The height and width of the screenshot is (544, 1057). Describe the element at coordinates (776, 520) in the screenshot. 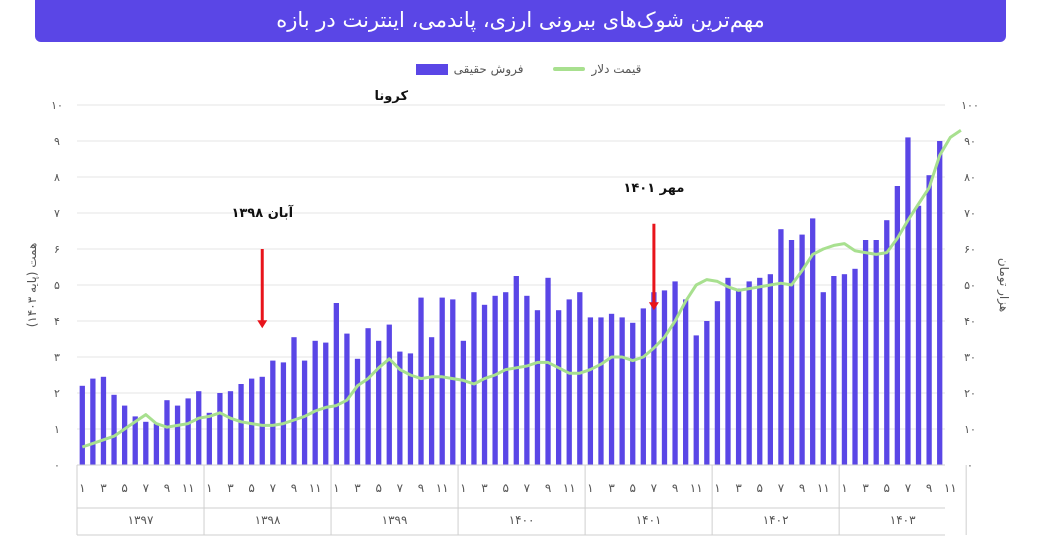

I see `x-year-label: ۱۴۰۲` at that location.